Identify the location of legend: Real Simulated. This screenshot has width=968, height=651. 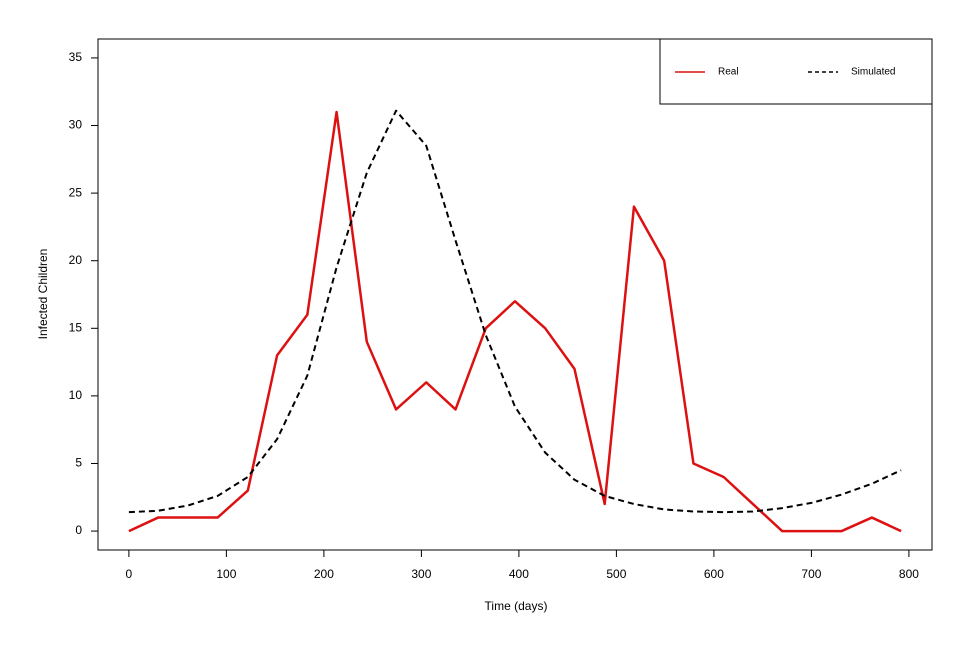
(796, 71).